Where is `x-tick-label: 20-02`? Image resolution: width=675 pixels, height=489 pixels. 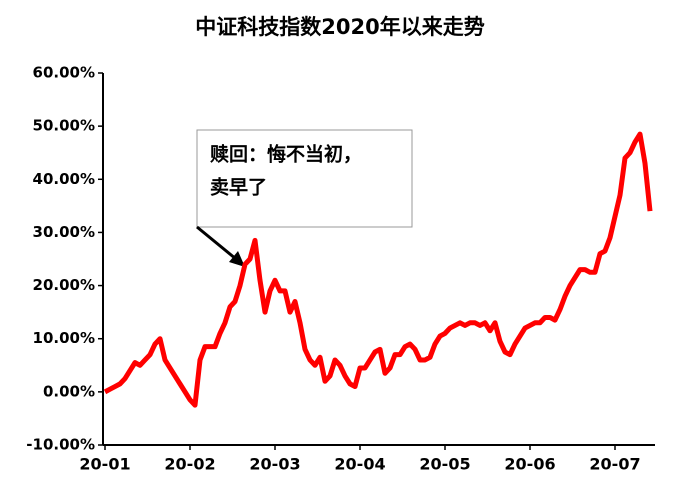 x-tick-label: 20-02 is located at coordinates (189, 464).